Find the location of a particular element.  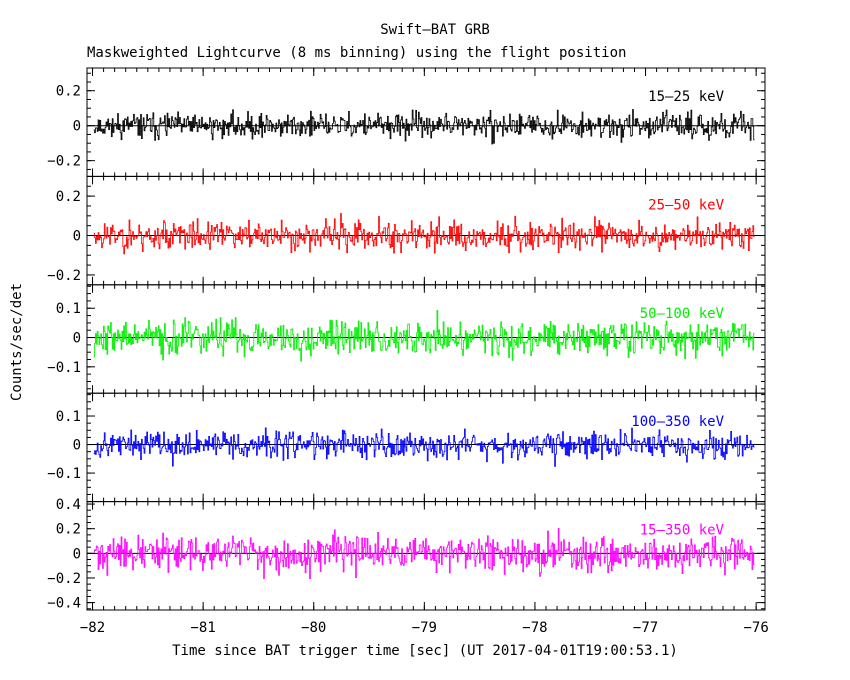

panel-1: −0.2 0 0.2 25–50 keV is located at coordinates (406, 230).